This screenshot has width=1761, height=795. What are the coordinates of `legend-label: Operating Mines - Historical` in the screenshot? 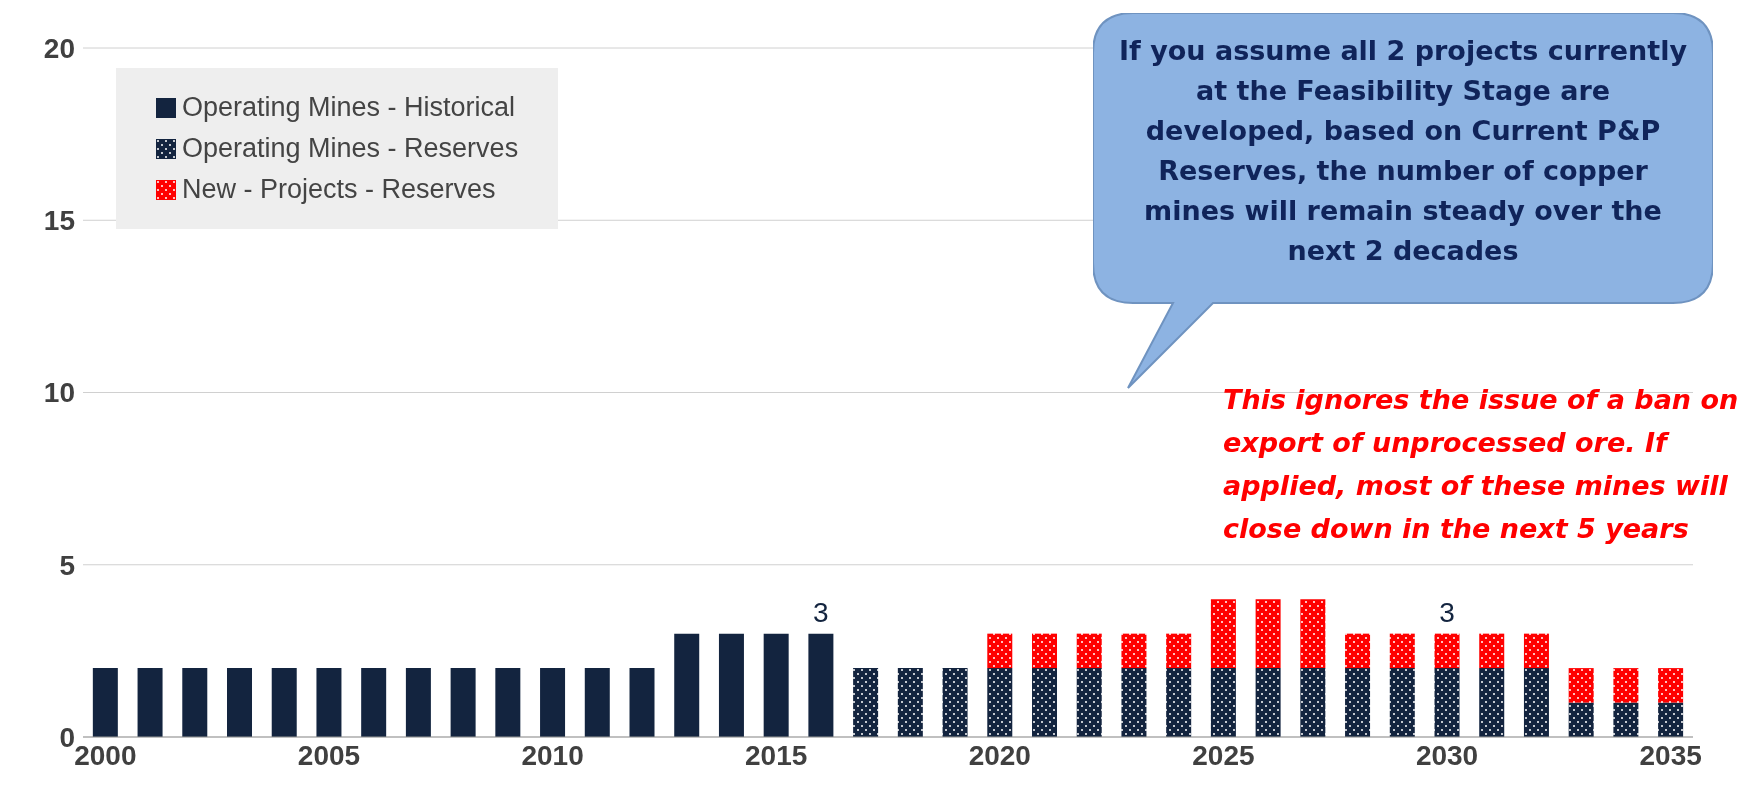 It's located at (349, 107).